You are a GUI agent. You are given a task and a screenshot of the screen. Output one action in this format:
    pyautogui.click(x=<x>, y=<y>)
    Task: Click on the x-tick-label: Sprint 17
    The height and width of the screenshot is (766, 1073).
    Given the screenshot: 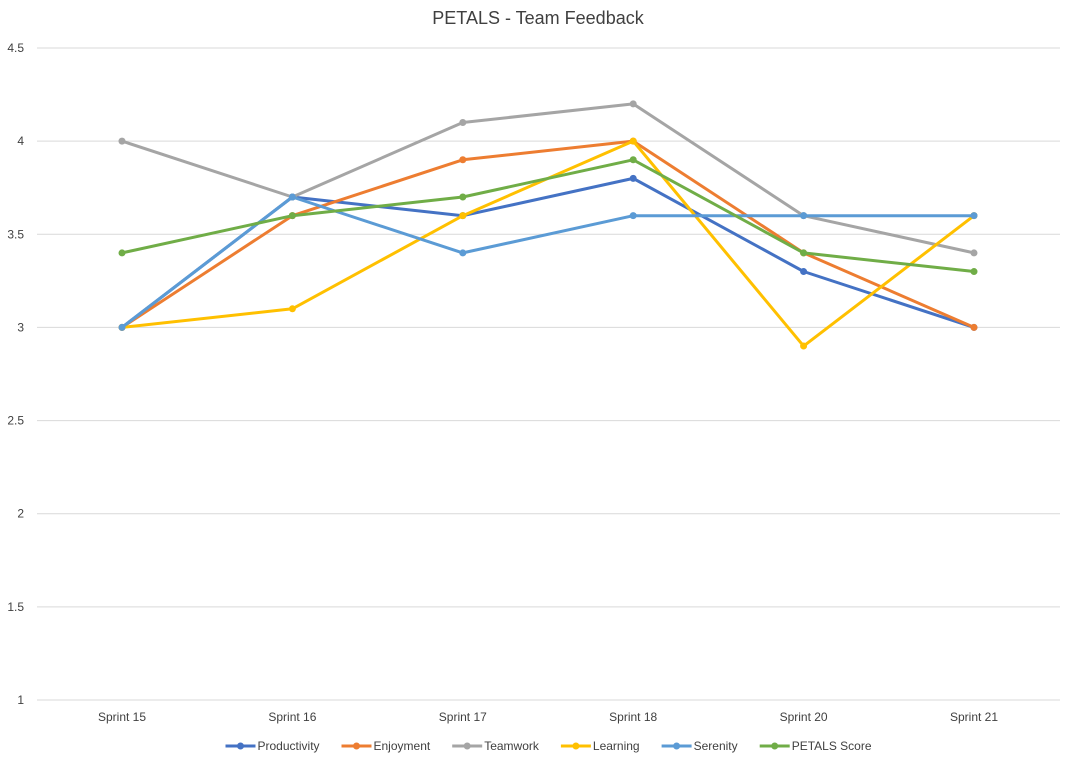 What is the action you would take?
    pyautogui.click(x=463, y=717)
    